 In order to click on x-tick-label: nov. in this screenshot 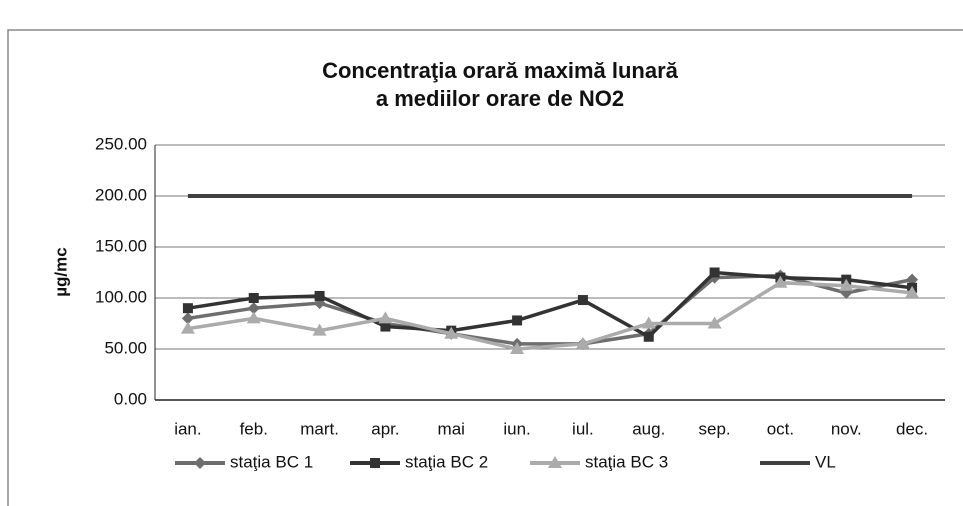, I will do `click(846, 428)`.